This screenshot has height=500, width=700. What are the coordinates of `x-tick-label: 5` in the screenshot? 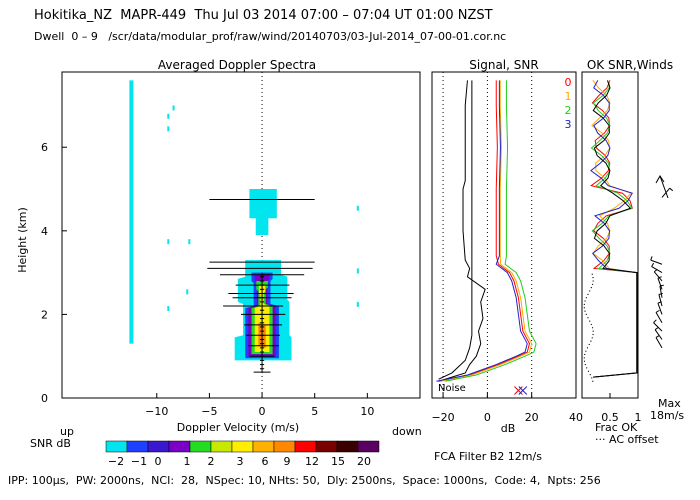 It's located at (314, 411).